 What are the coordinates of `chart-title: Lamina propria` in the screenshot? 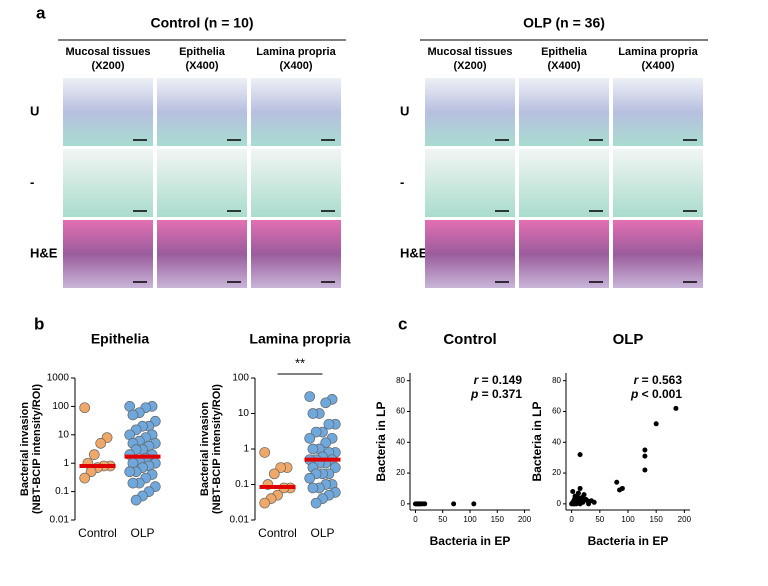 It's located at (299, 339).